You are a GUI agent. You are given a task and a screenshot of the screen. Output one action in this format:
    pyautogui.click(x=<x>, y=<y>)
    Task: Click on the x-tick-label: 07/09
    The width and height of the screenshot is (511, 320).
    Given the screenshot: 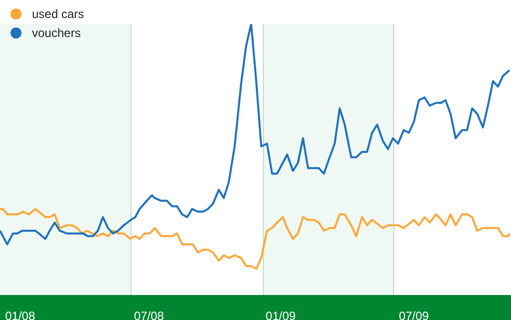 What is the action you would take?
    pyautogui.click(x=414, y=314)
    